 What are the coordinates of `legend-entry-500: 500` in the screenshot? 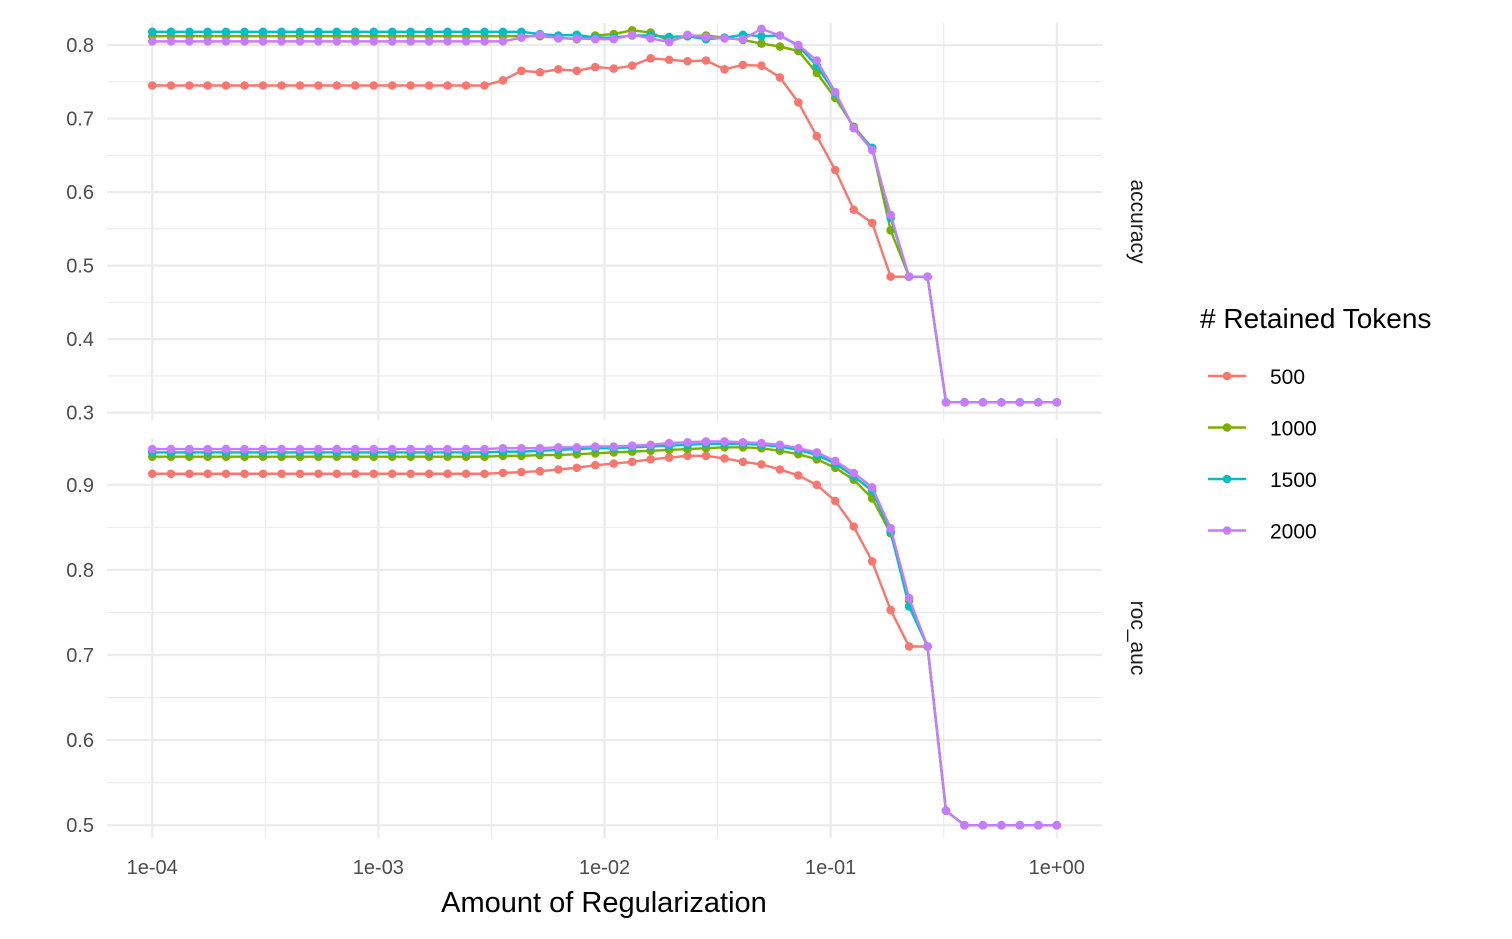 It's located at (1256, 377).